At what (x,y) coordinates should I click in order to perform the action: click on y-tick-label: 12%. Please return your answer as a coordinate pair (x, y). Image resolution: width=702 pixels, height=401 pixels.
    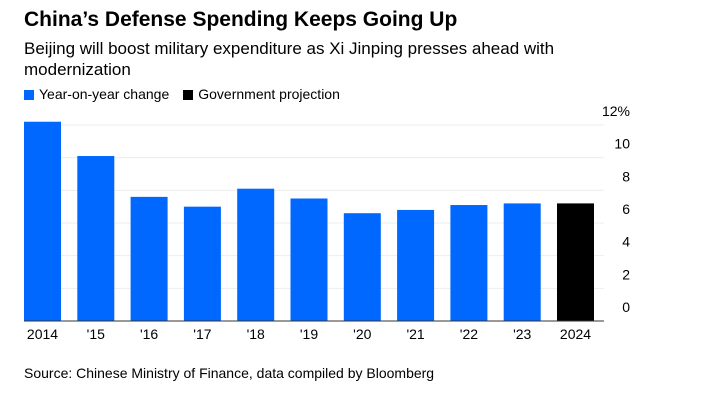
    Looking at the image, I should click on (616, 111).